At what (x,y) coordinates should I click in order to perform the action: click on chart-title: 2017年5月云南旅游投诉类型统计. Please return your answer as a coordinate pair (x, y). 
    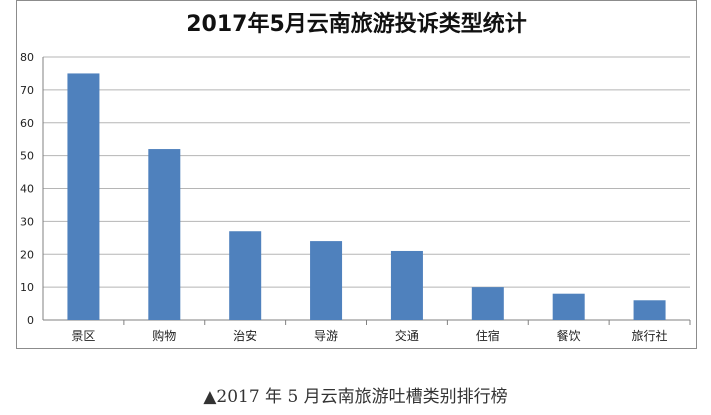
    Looking at the image, I should click on (356, 24).